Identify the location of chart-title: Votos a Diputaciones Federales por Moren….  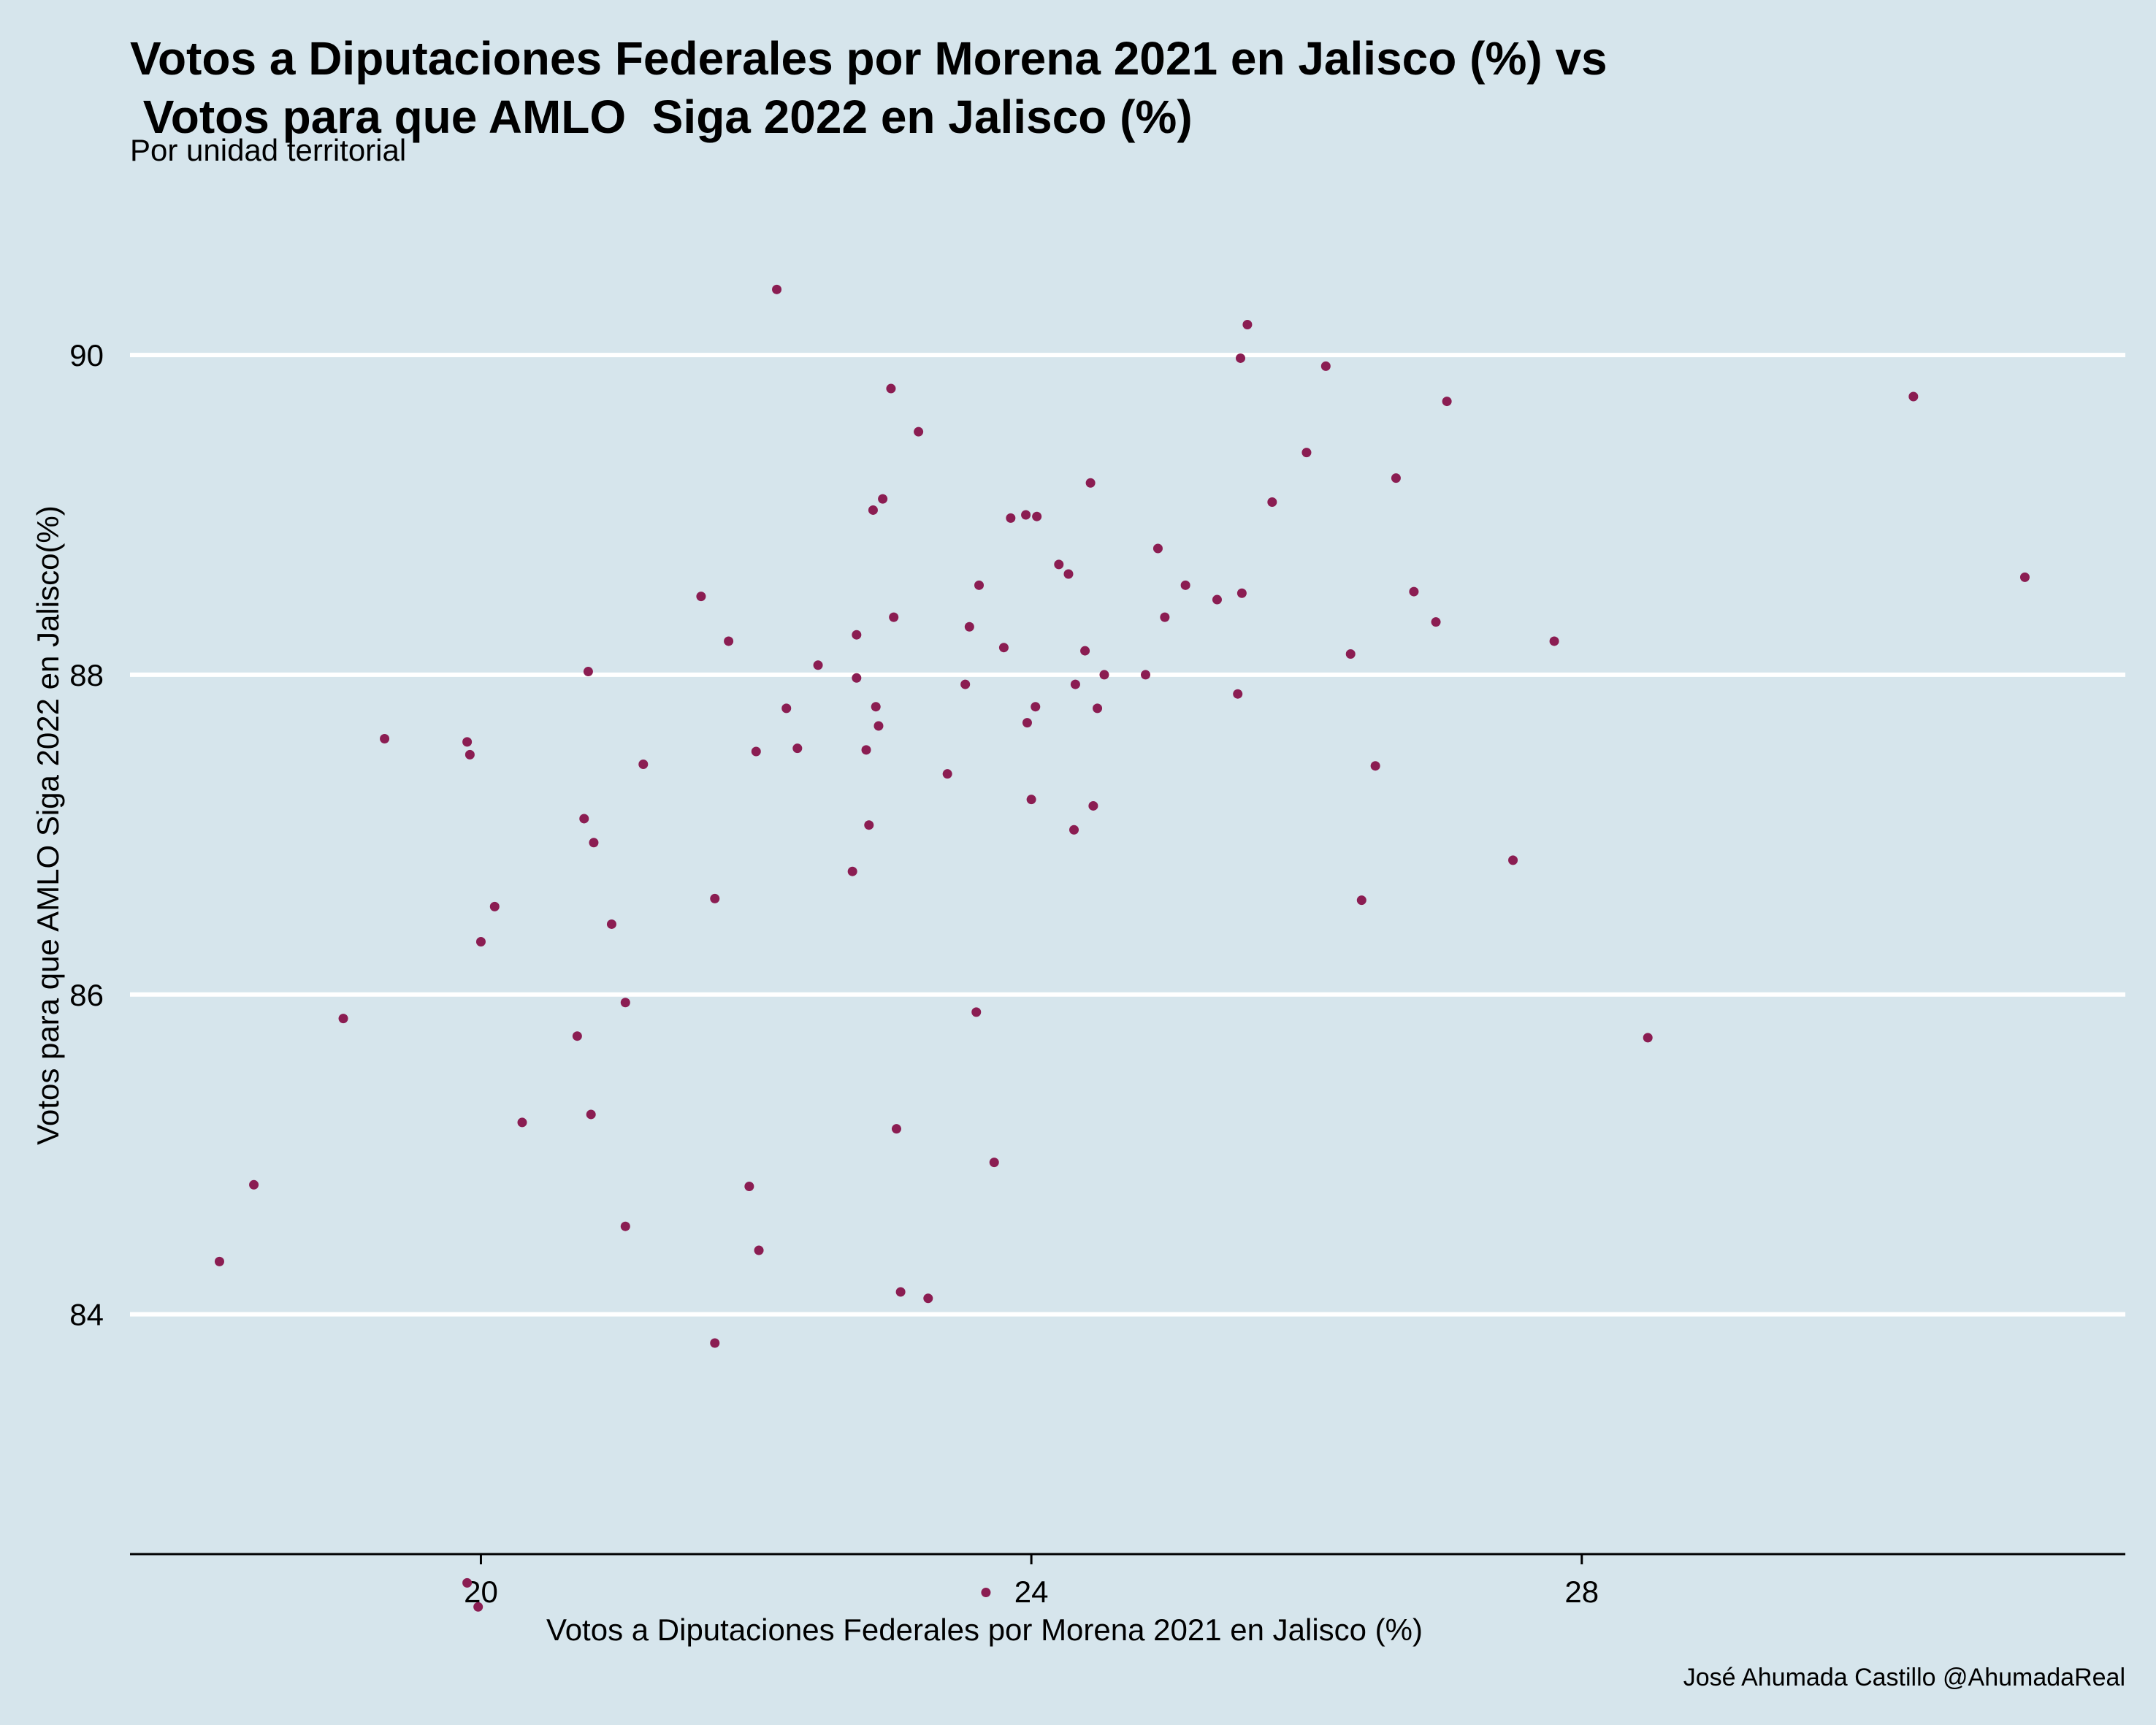
(869, 87).